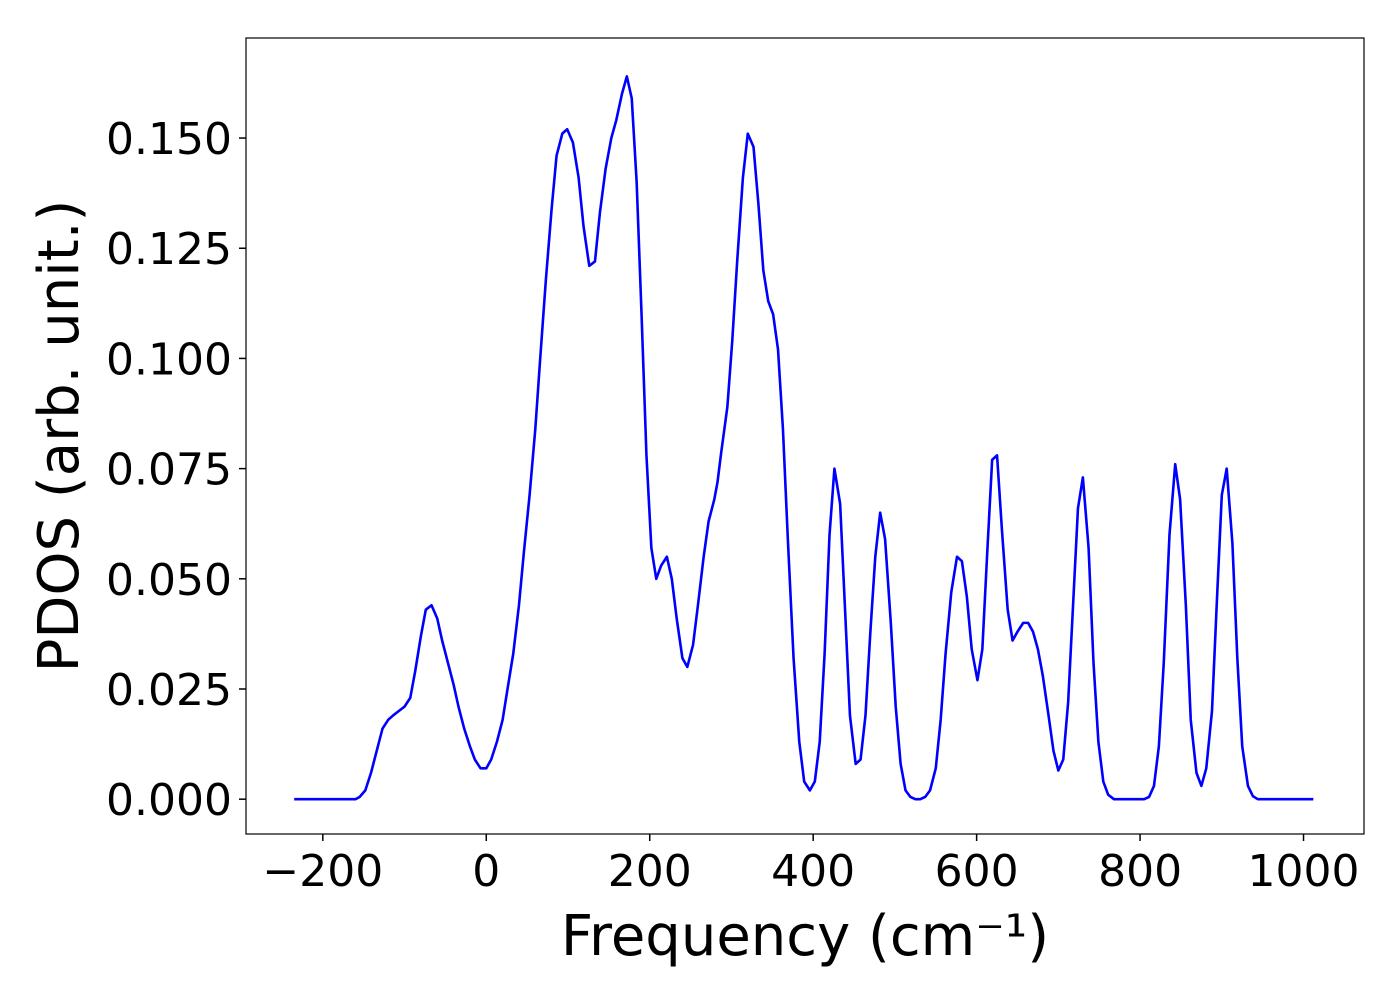 Image resolution: width=1400 pixels, height=1000 pixels. Describe the element at coordinates (169, 249) in the screenshot. I see `y-tick-label: 0.125` at that location.